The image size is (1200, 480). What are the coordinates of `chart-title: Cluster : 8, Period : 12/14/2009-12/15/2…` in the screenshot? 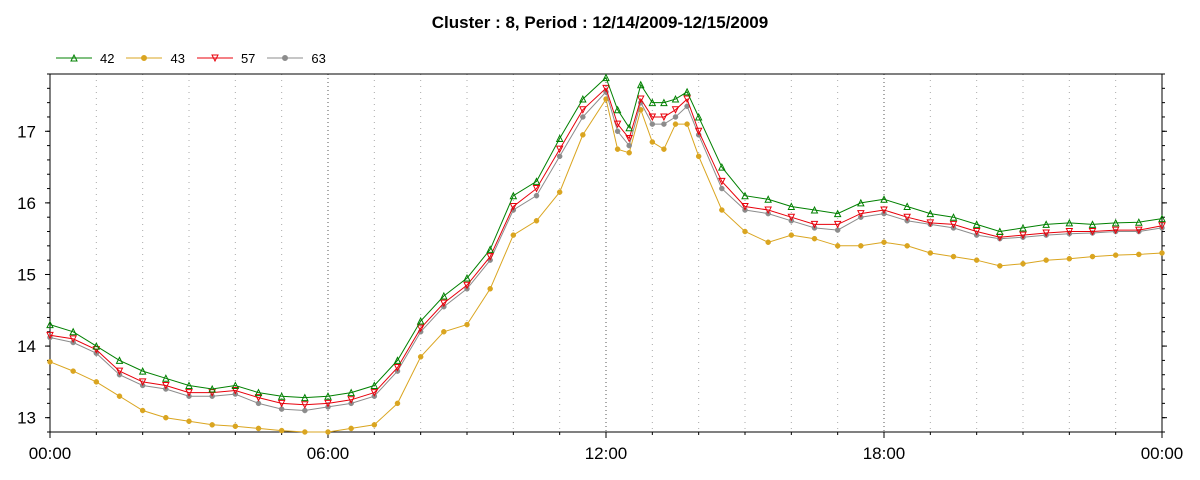 It's located at (600, 22).